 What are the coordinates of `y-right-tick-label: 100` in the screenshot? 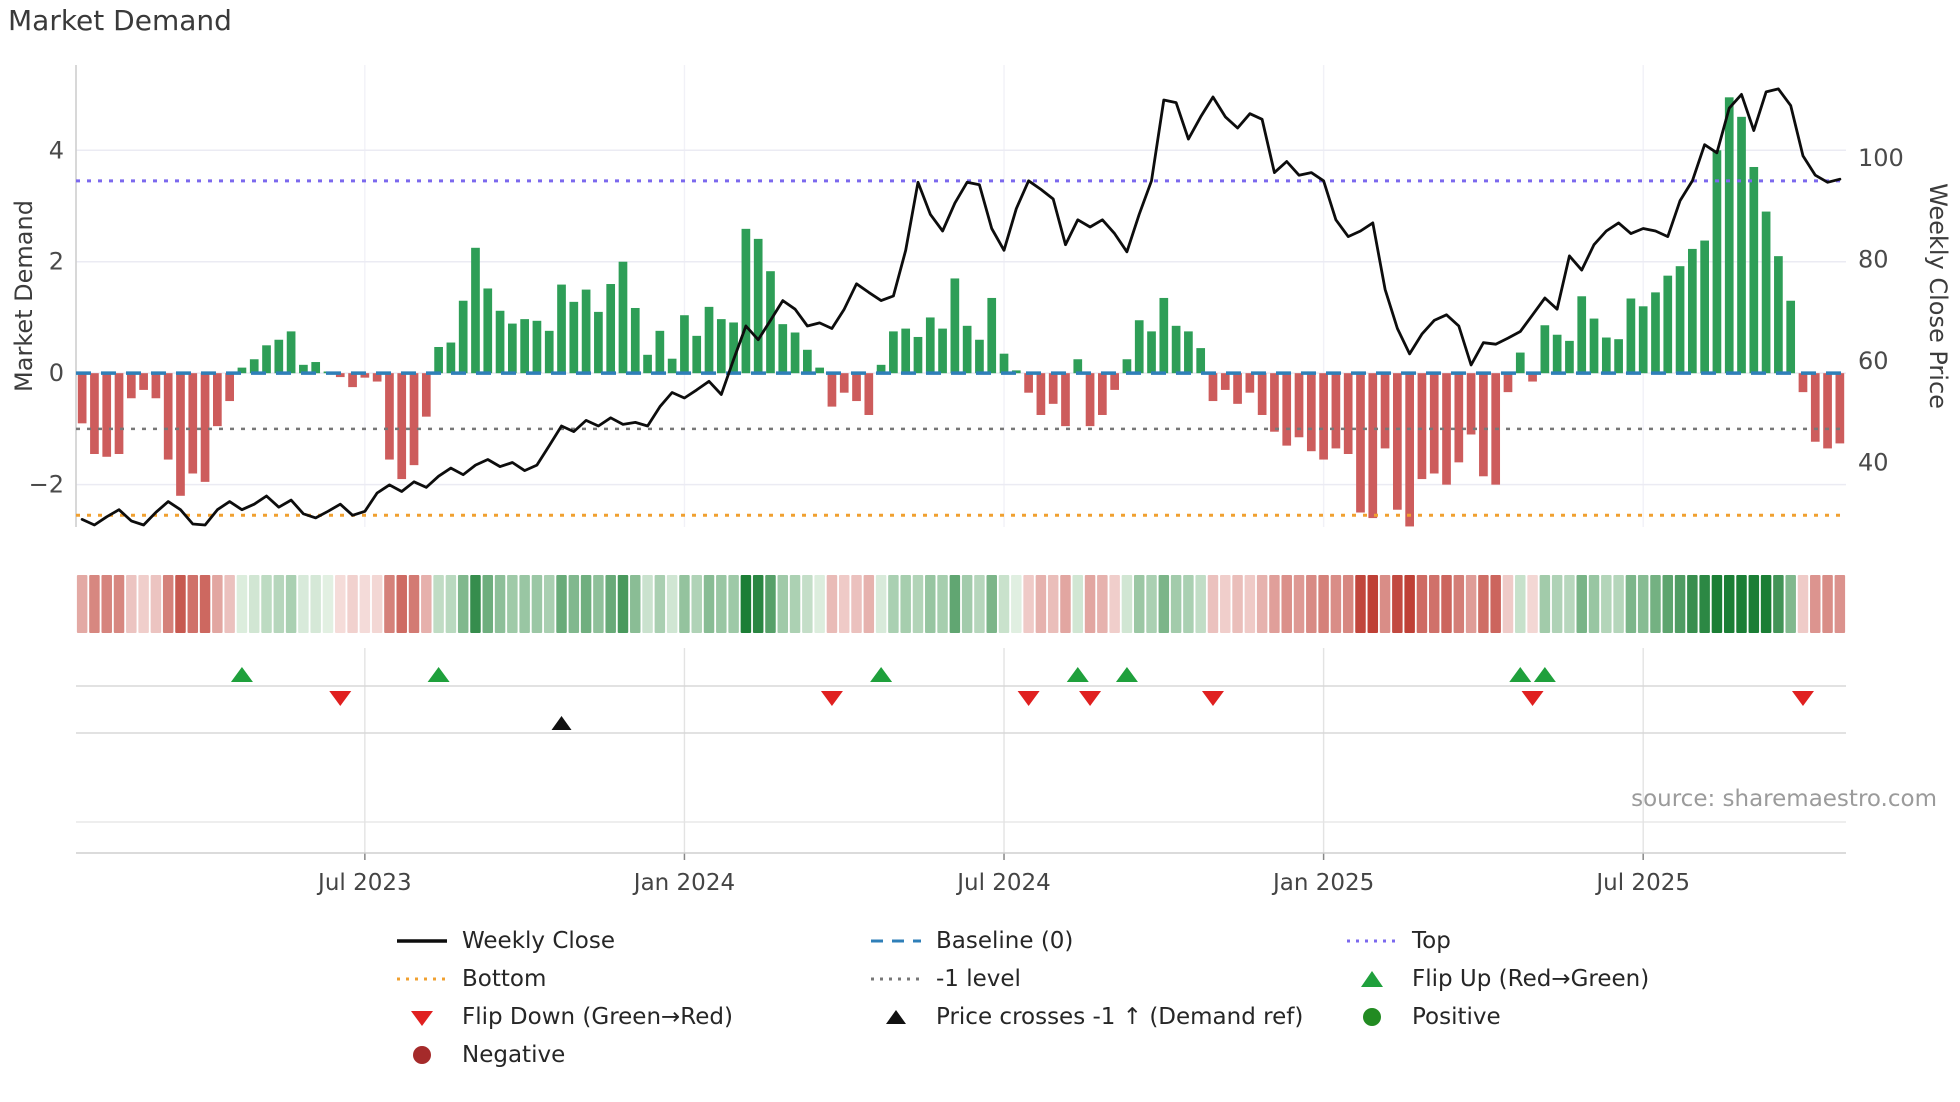 It's located at (1881, 158).